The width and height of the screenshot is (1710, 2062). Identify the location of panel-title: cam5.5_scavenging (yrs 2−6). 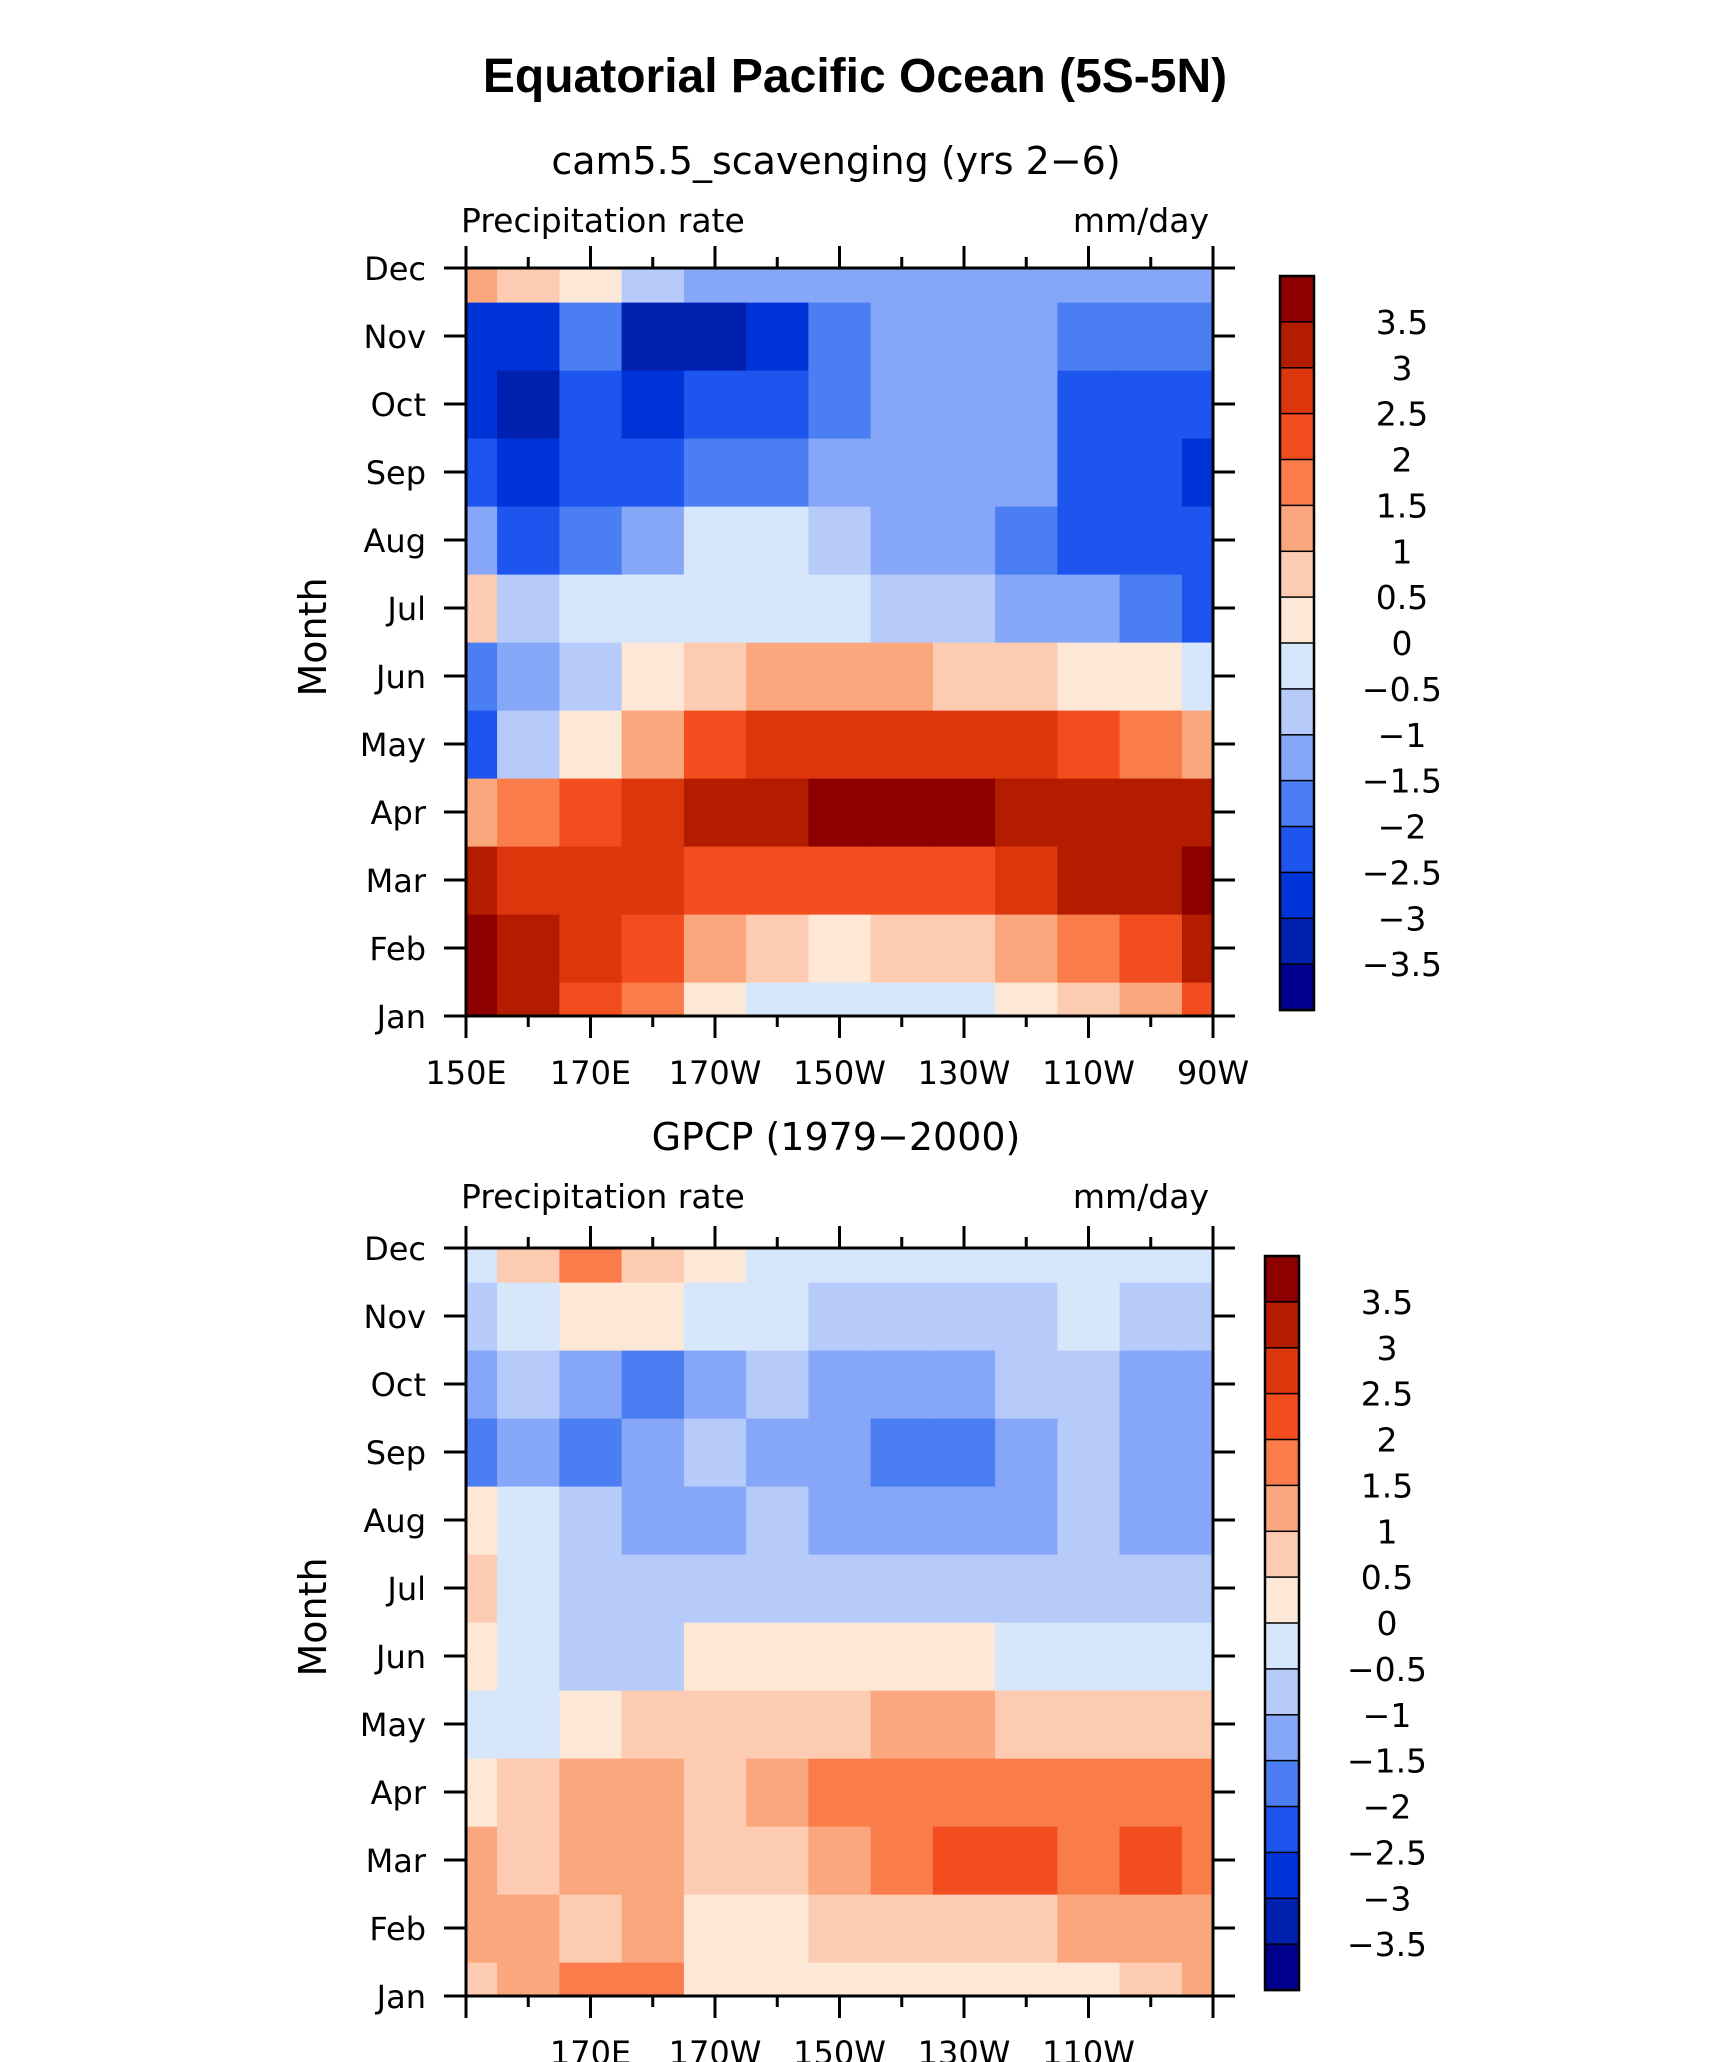
(835, 161).